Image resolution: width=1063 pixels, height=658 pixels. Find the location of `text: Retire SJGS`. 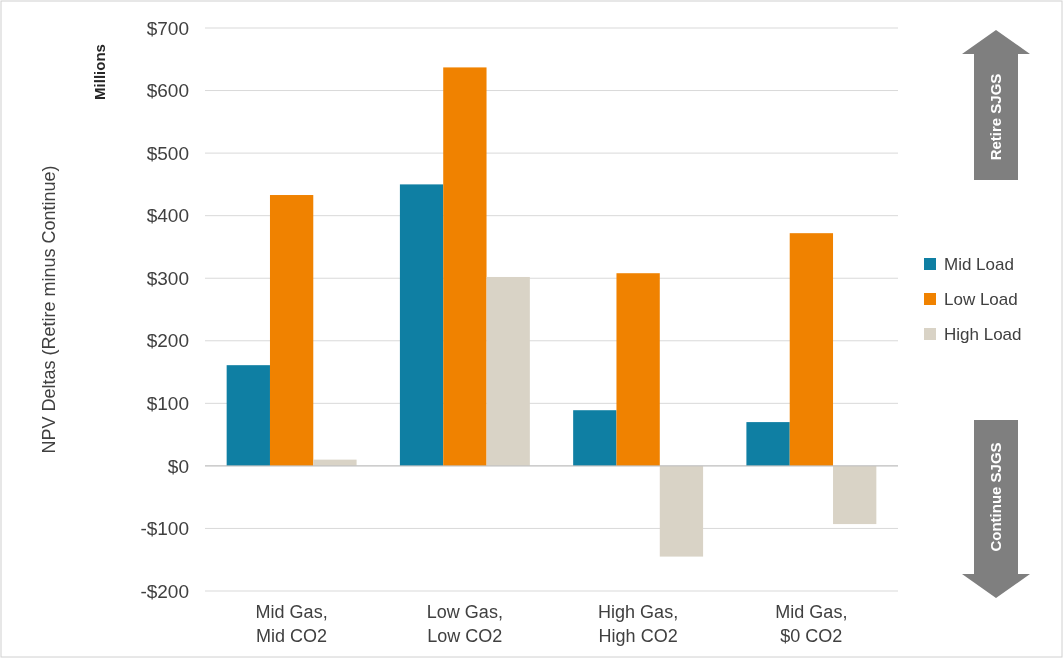

text: Retire SJGS is located at coordinates (996, 117).